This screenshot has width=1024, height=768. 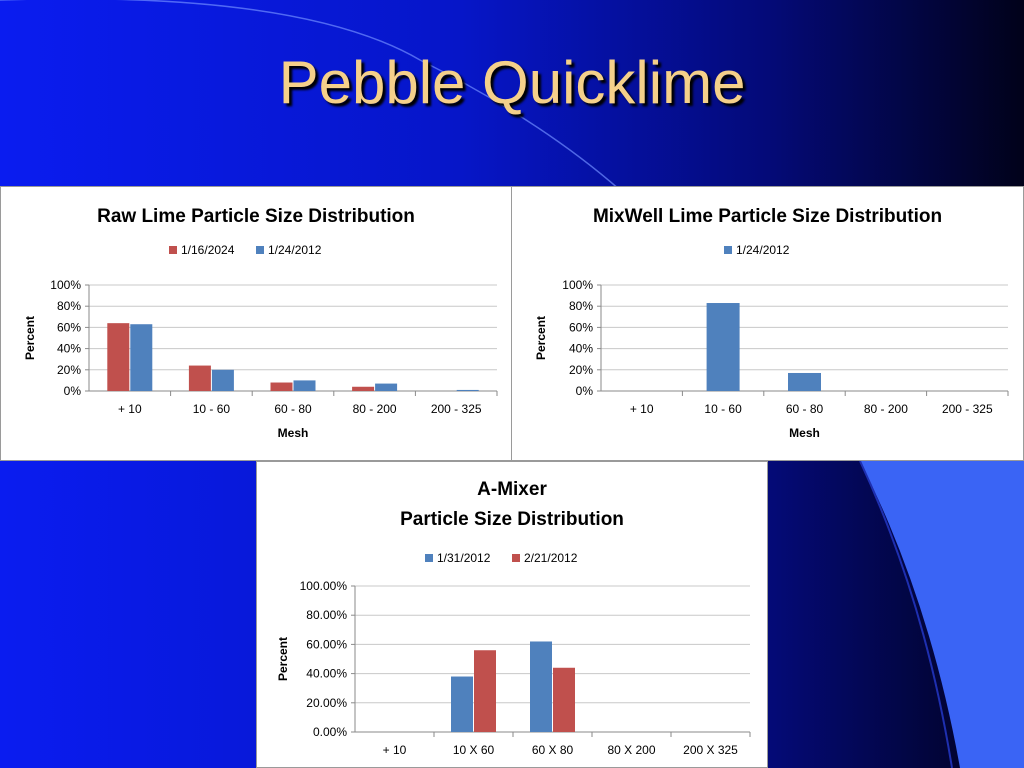 I want to click on chart-mix-ytick-label-1: 20%, so click(x=581, y=370).